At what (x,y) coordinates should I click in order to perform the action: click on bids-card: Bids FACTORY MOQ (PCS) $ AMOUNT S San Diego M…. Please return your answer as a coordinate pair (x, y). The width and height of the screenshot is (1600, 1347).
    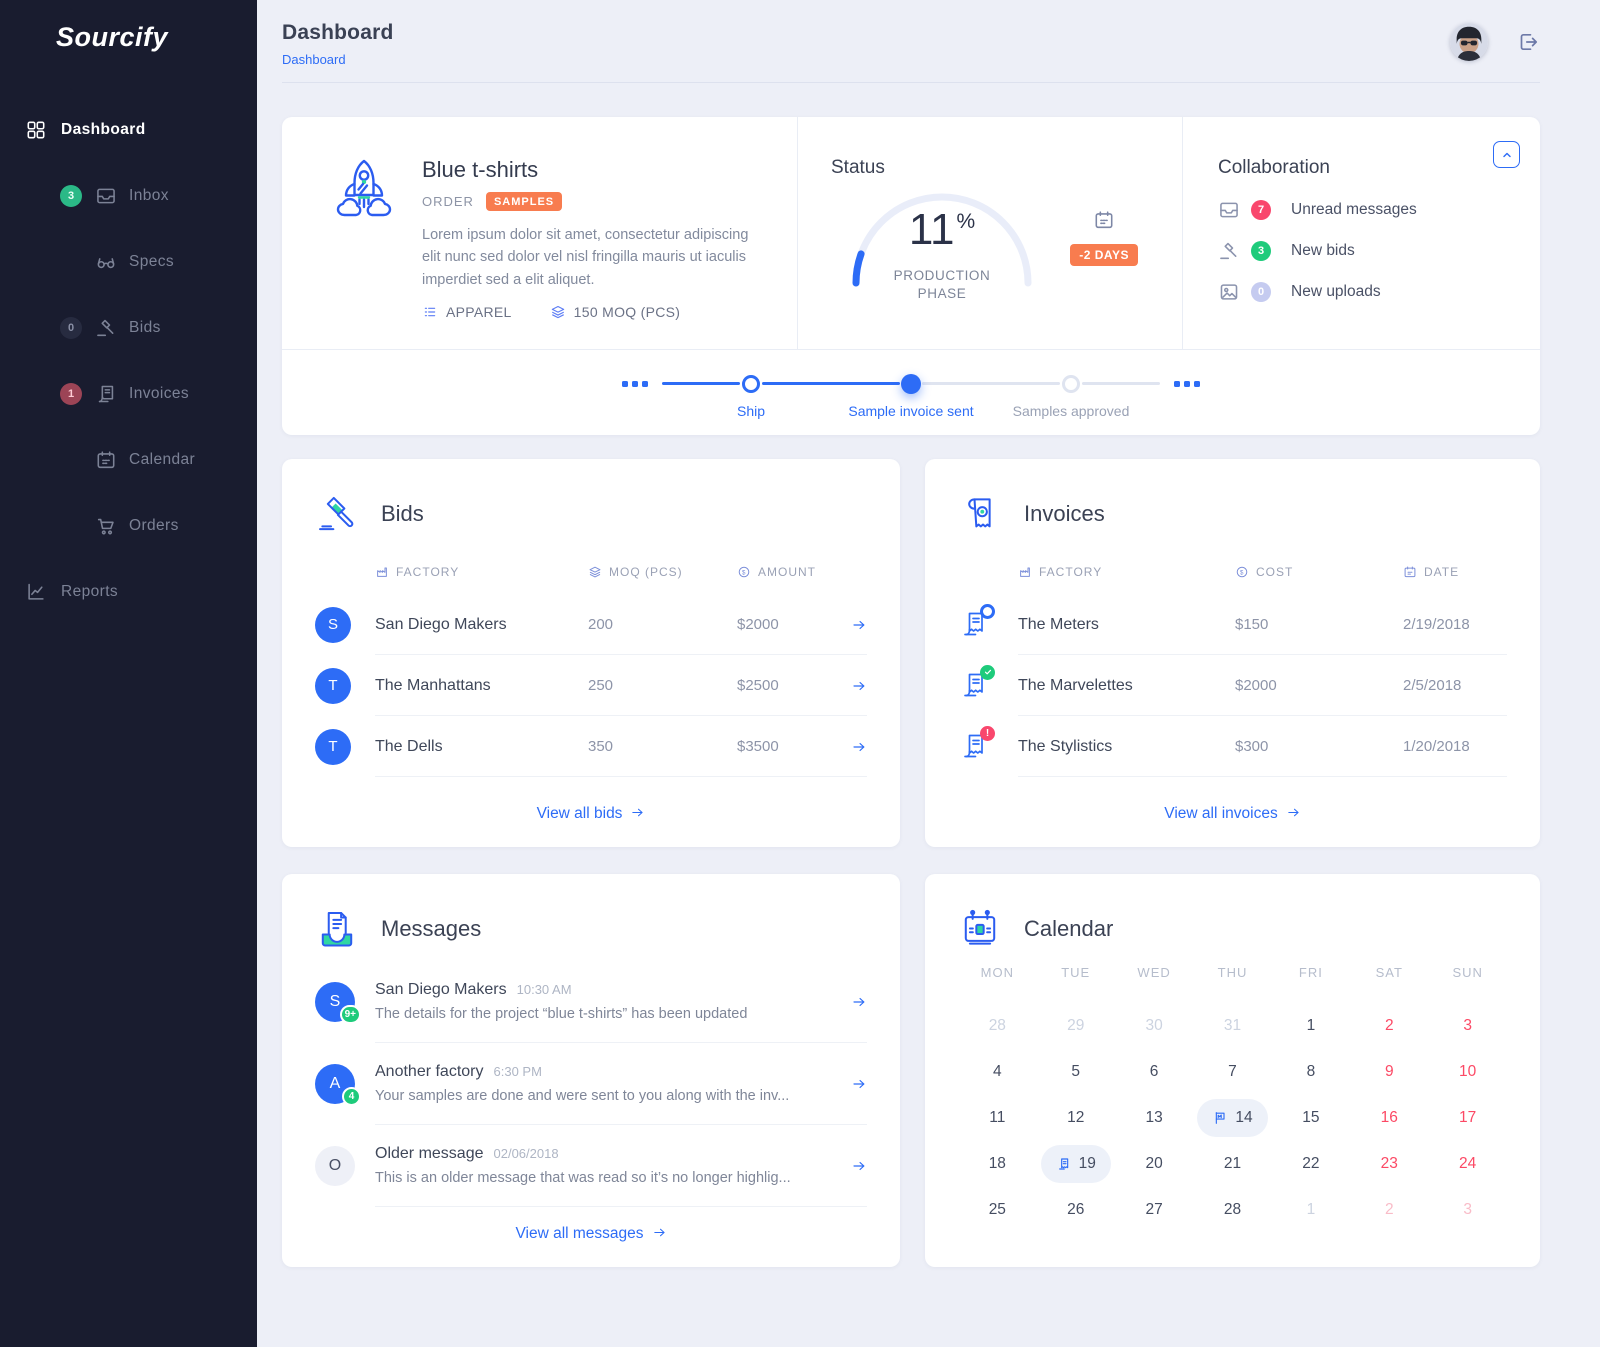
    Looking at the image, I should click on (591, 653).